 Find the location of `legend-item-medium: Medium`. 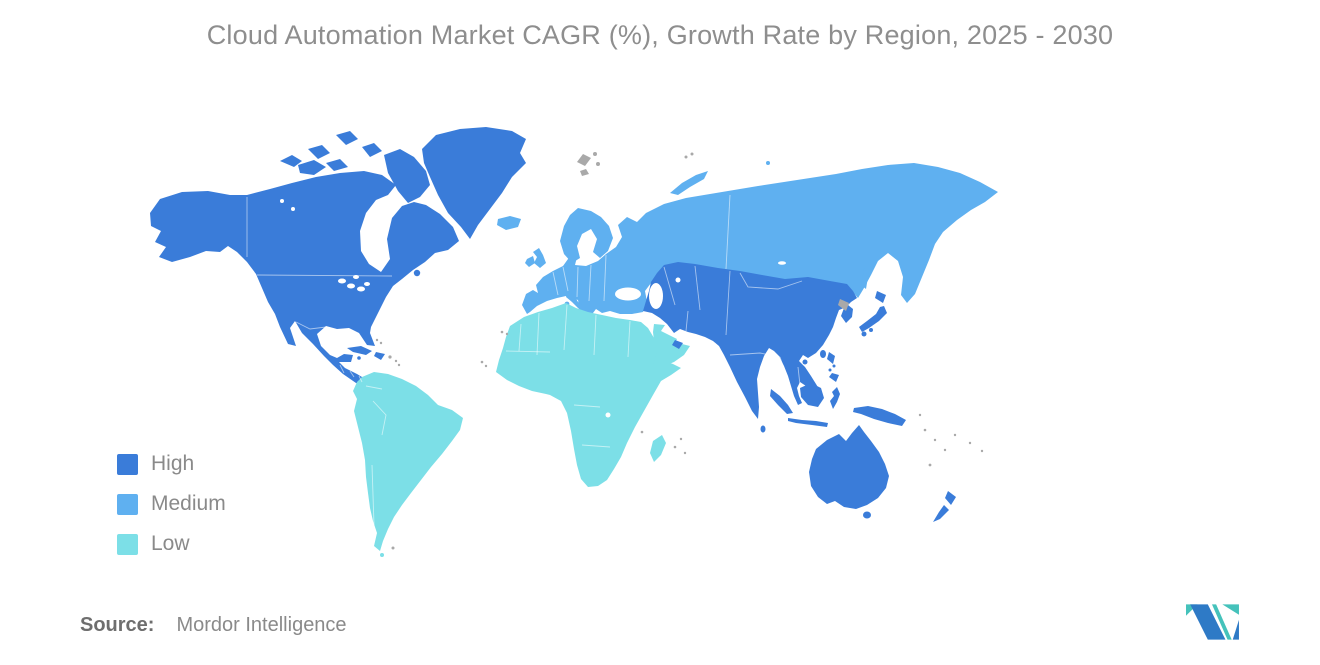

legend-item-medium: Medium is located at coordinates (171, 504).